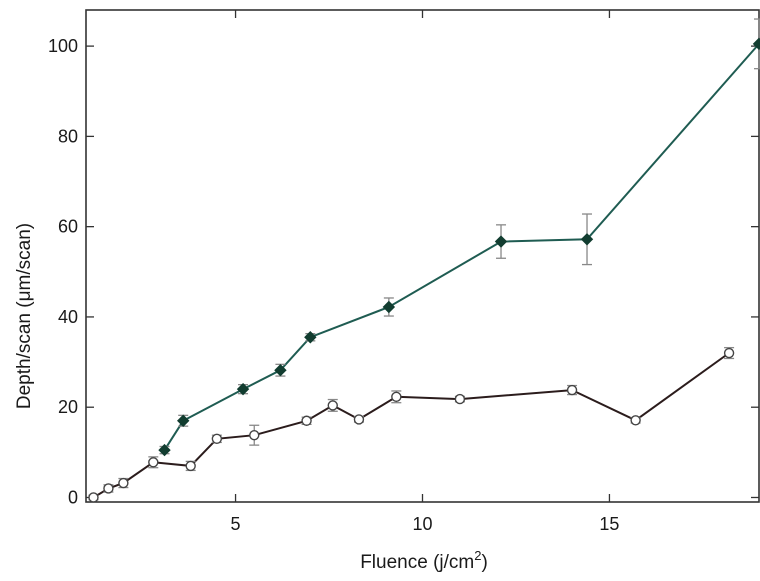 This screenshot has width=760, height=581. I want to click on x-tick-label: 5, so click(236, 524).